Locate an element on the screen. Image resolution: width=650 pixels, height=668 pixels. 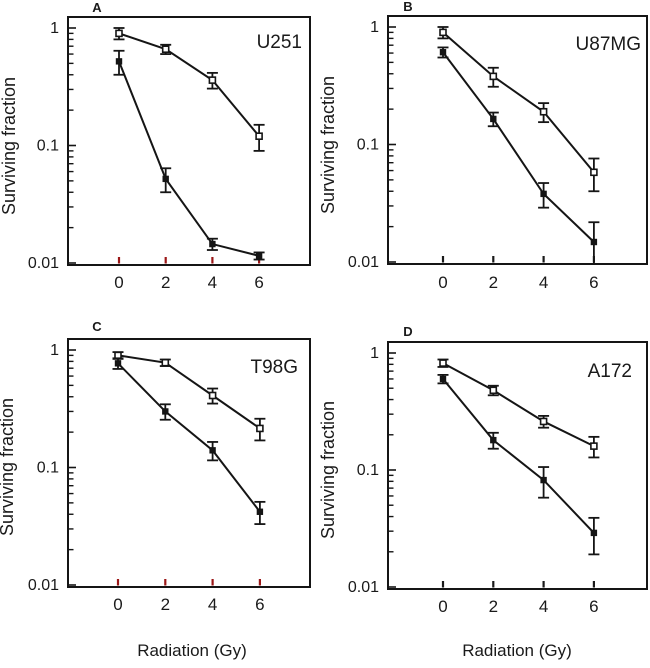
panel-title: U251 is located at coordinates (279, 42).